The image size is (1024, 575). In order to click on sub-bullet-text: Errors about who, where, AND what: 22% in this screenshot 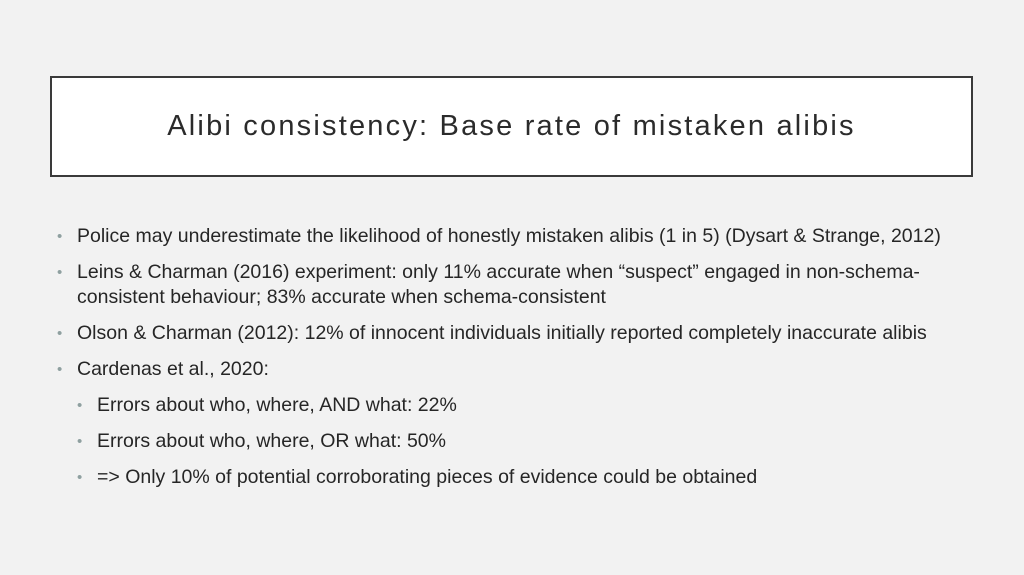, I will do `click(277, 405)`.